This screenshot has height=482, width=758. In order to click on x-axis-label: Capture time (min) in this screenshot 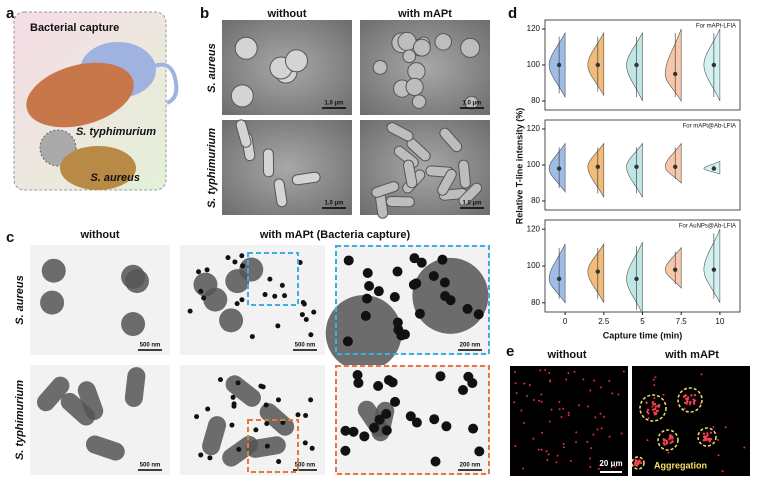, I will do `click(643, 335)`.